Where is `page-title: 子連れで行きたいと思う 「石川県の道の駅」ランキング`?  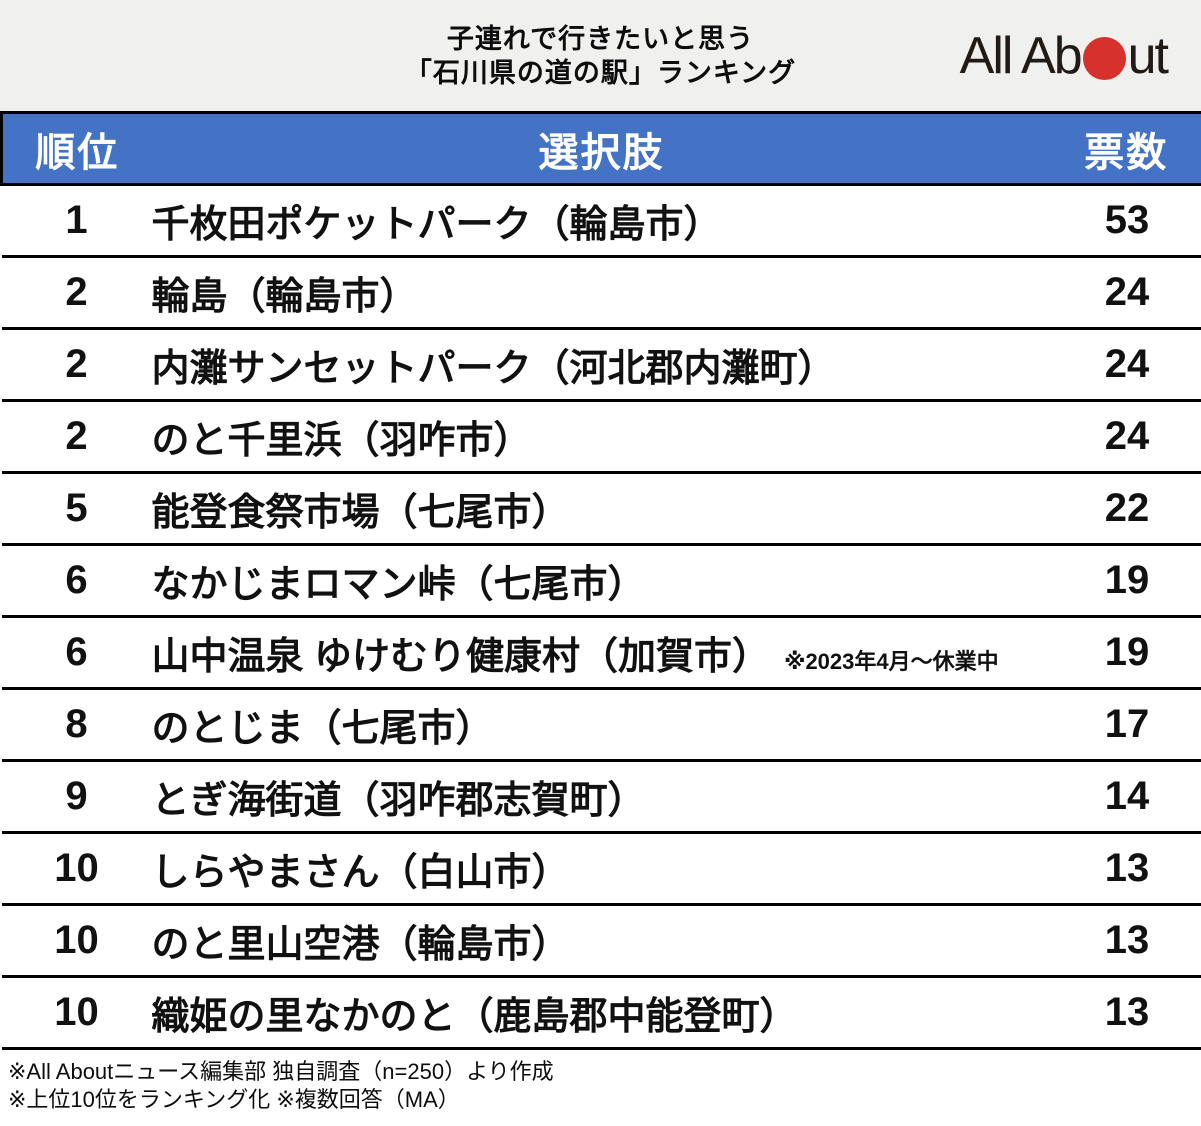
page-title: 子連れで行きたいと思う 「石川県の道の駅」ランキング is located at coordinates (600, 56).